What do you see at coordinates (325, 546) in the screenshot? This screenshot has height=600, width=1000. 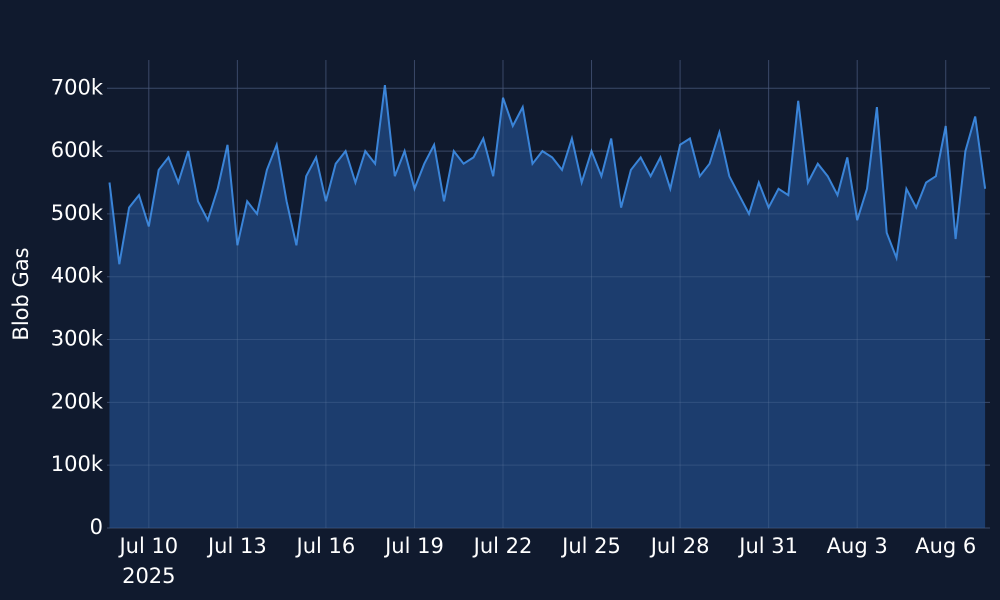 I see `x-tick-label: Jul 16` at bounding box center [325, 546].